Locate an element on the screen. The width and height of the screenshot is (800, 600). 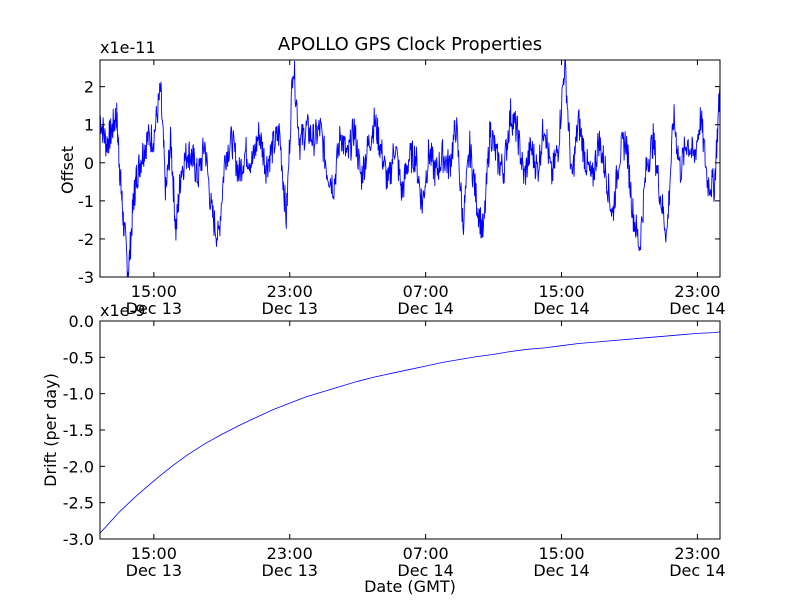
drift-y-tick-label: -1.0 is located at coordinates (78, 394).